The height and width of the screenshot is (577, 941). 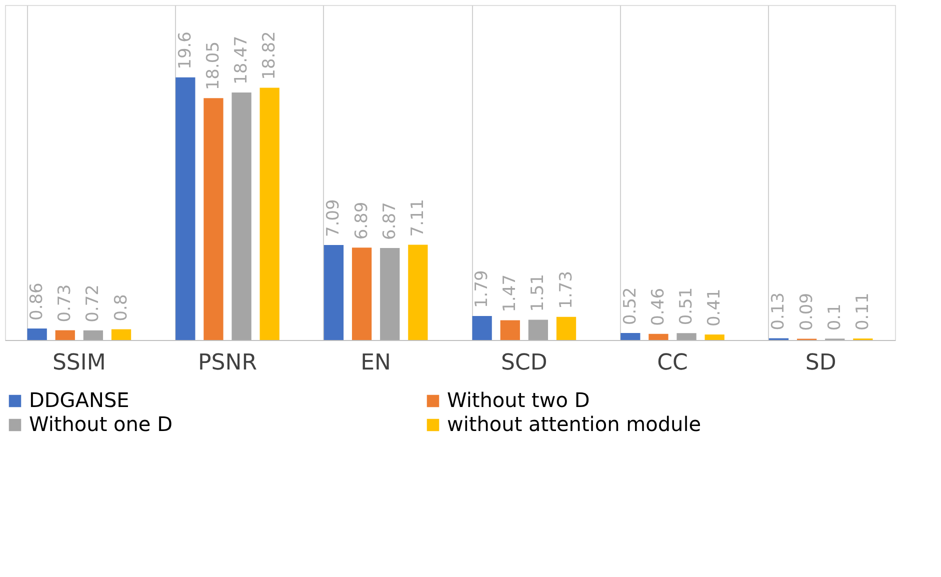 What do you see at coordinates (270, 55) in the screenshot?
I see `data-label: 18.82` at bounding box center [270, 55].